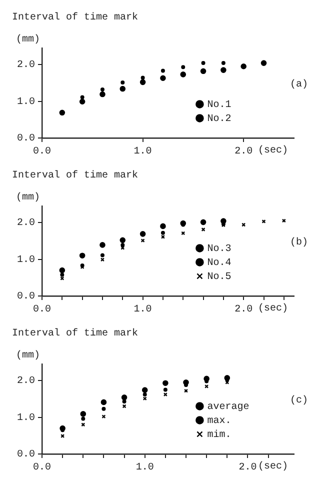 The height and width of the screenshot is (493, 326). What do you see at coordinates (228, 407) in the screenshot?
I see `legend-label: average` at bounding box center [228, 407].